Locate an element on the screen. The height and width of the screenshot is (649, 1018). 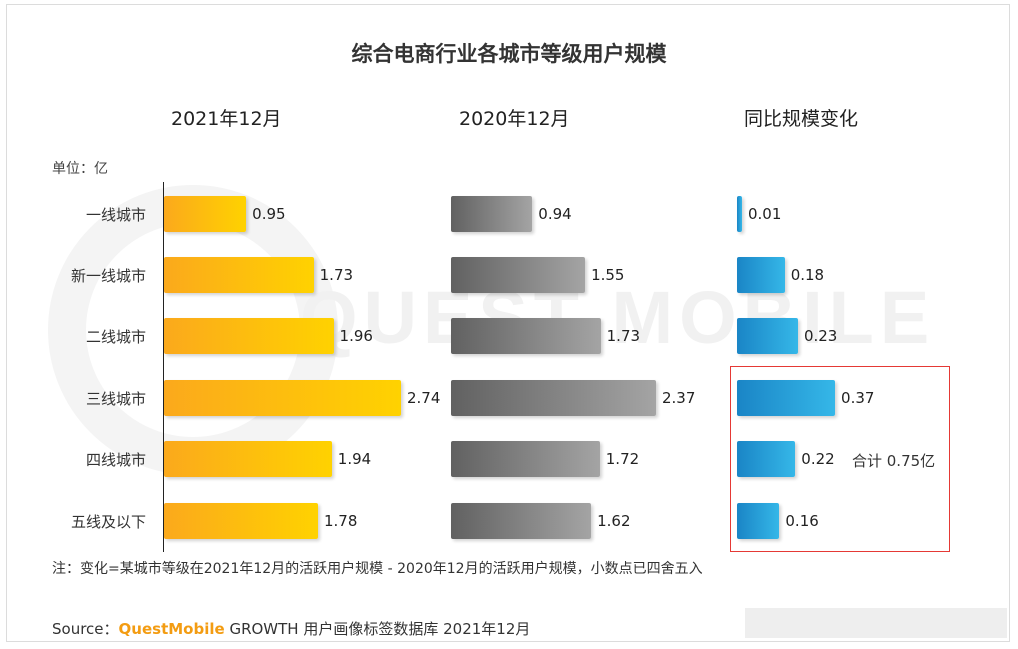
data-label-2020: 1.62 is located at coordinates (614, 521).